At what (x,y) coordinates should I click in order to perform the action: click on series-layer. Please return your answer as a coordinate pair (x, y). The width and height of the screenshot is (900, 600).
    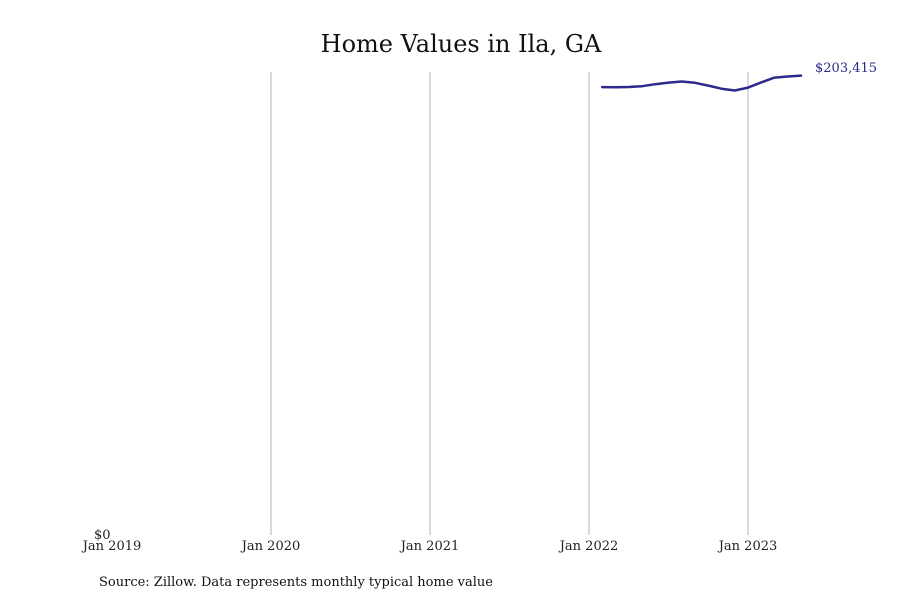
    Looking at the image, I should click on (701, 83).